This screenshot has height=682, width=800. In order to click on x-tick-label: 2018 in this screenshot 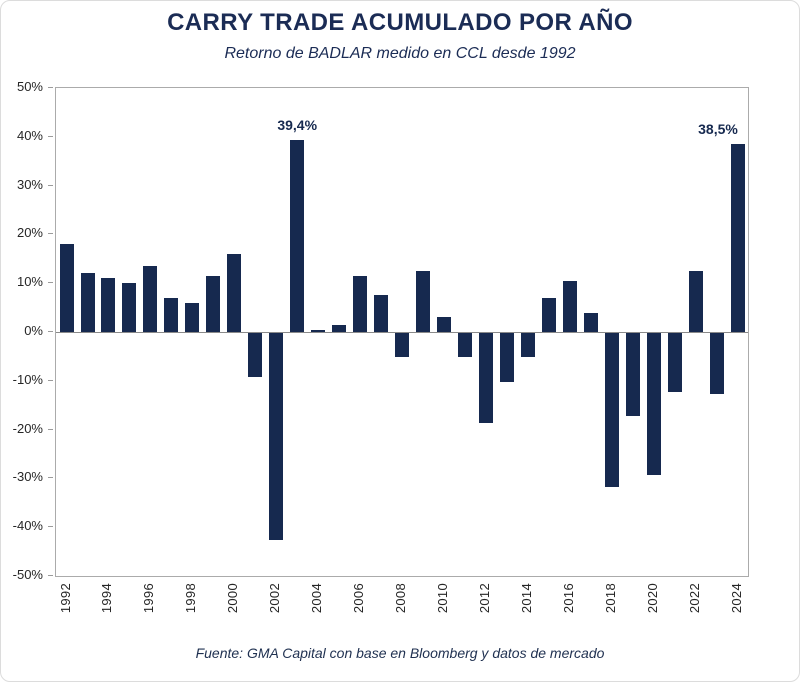, I will do `click(610, 598)`.